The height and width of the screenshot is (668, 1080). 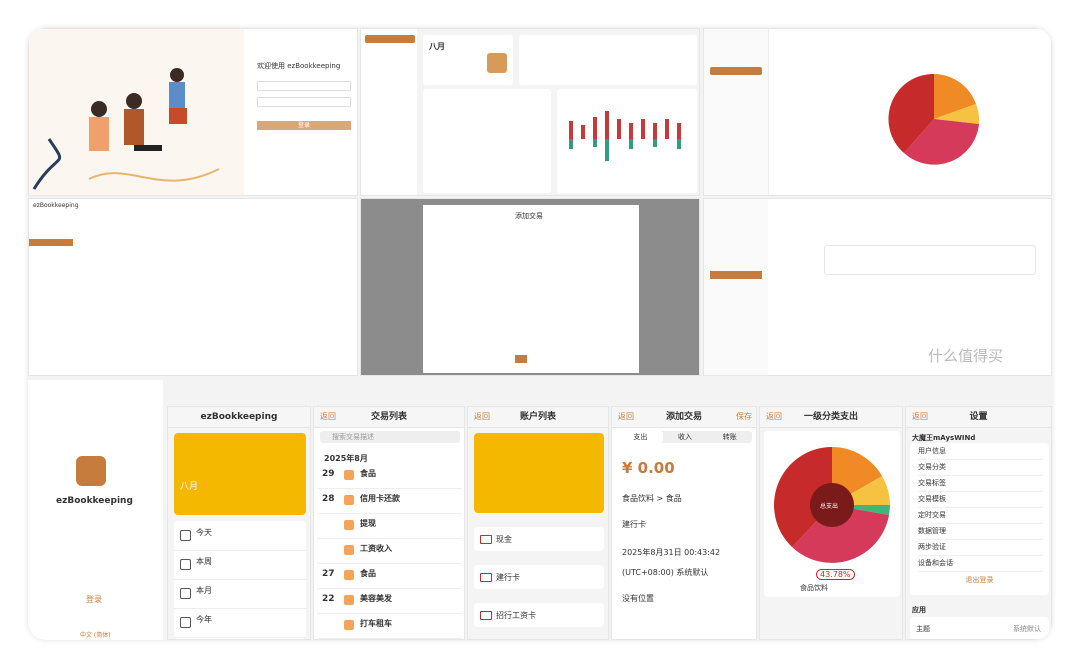 I want to click on transaction-row: 22 美容美发, so click(x=390, y=601).